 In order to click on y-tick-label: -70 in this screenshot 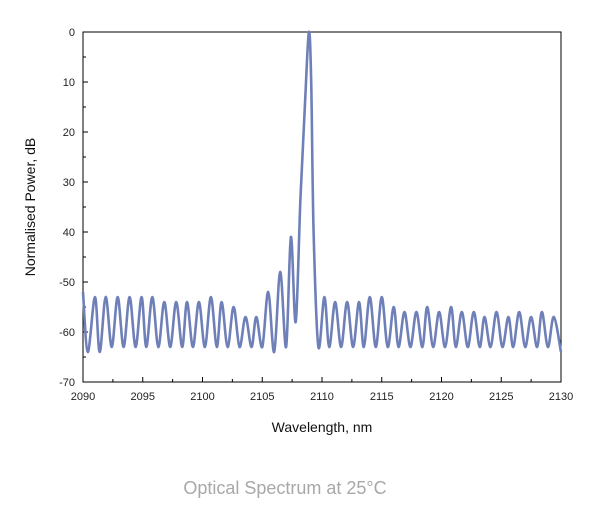, I will do `click(67, 383)`.